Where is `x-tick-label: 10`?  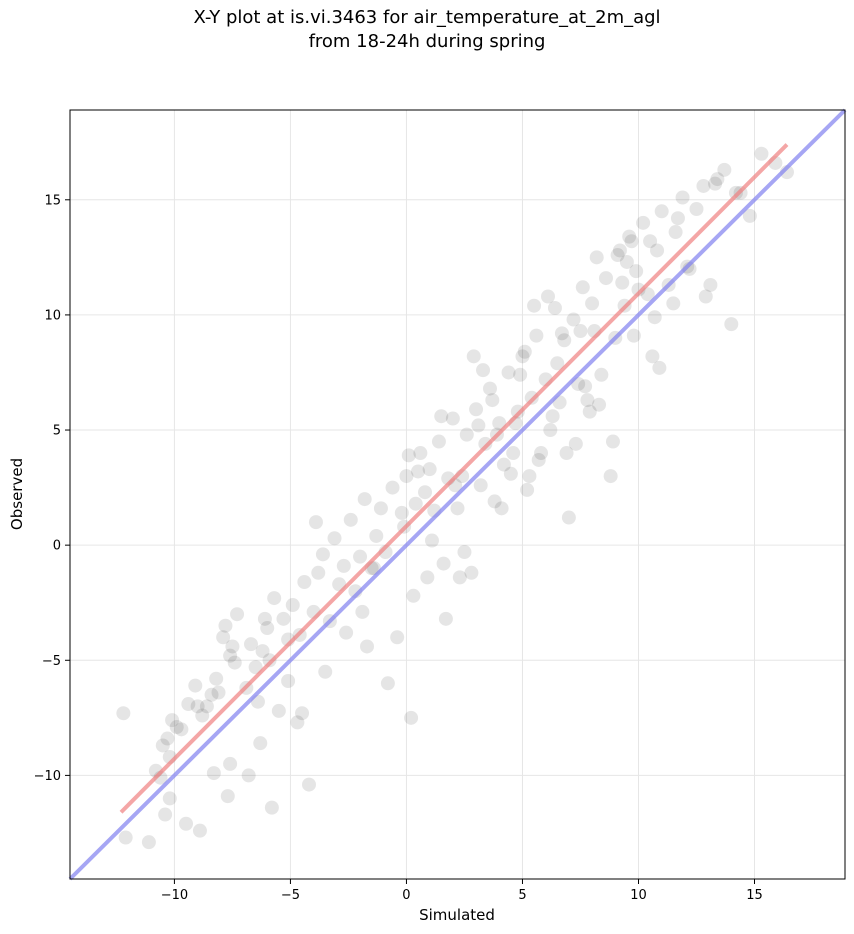
x-tick-label: 10 is located at coordinates (638, 895).